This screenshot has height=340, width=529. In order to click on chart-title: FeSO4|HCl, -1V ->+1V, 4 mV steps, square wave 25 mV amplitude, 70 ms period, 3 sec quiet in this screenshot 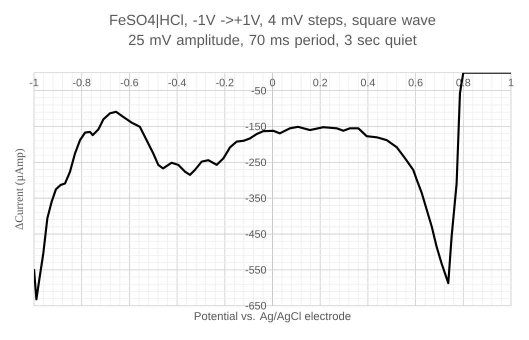, I will do `click(273, 31)`.